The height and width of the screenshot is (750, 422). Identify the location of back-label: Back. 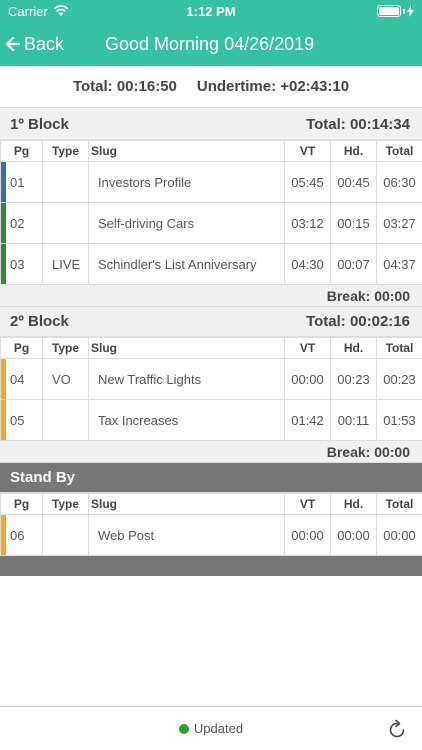
(44, 43).